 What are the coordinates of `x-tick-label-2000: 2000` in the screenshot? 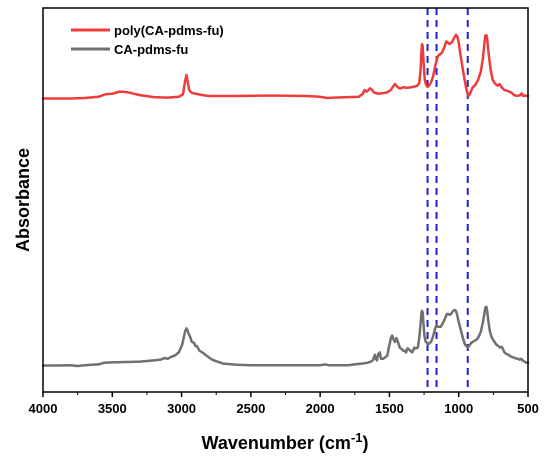 It's located at (320, 408).